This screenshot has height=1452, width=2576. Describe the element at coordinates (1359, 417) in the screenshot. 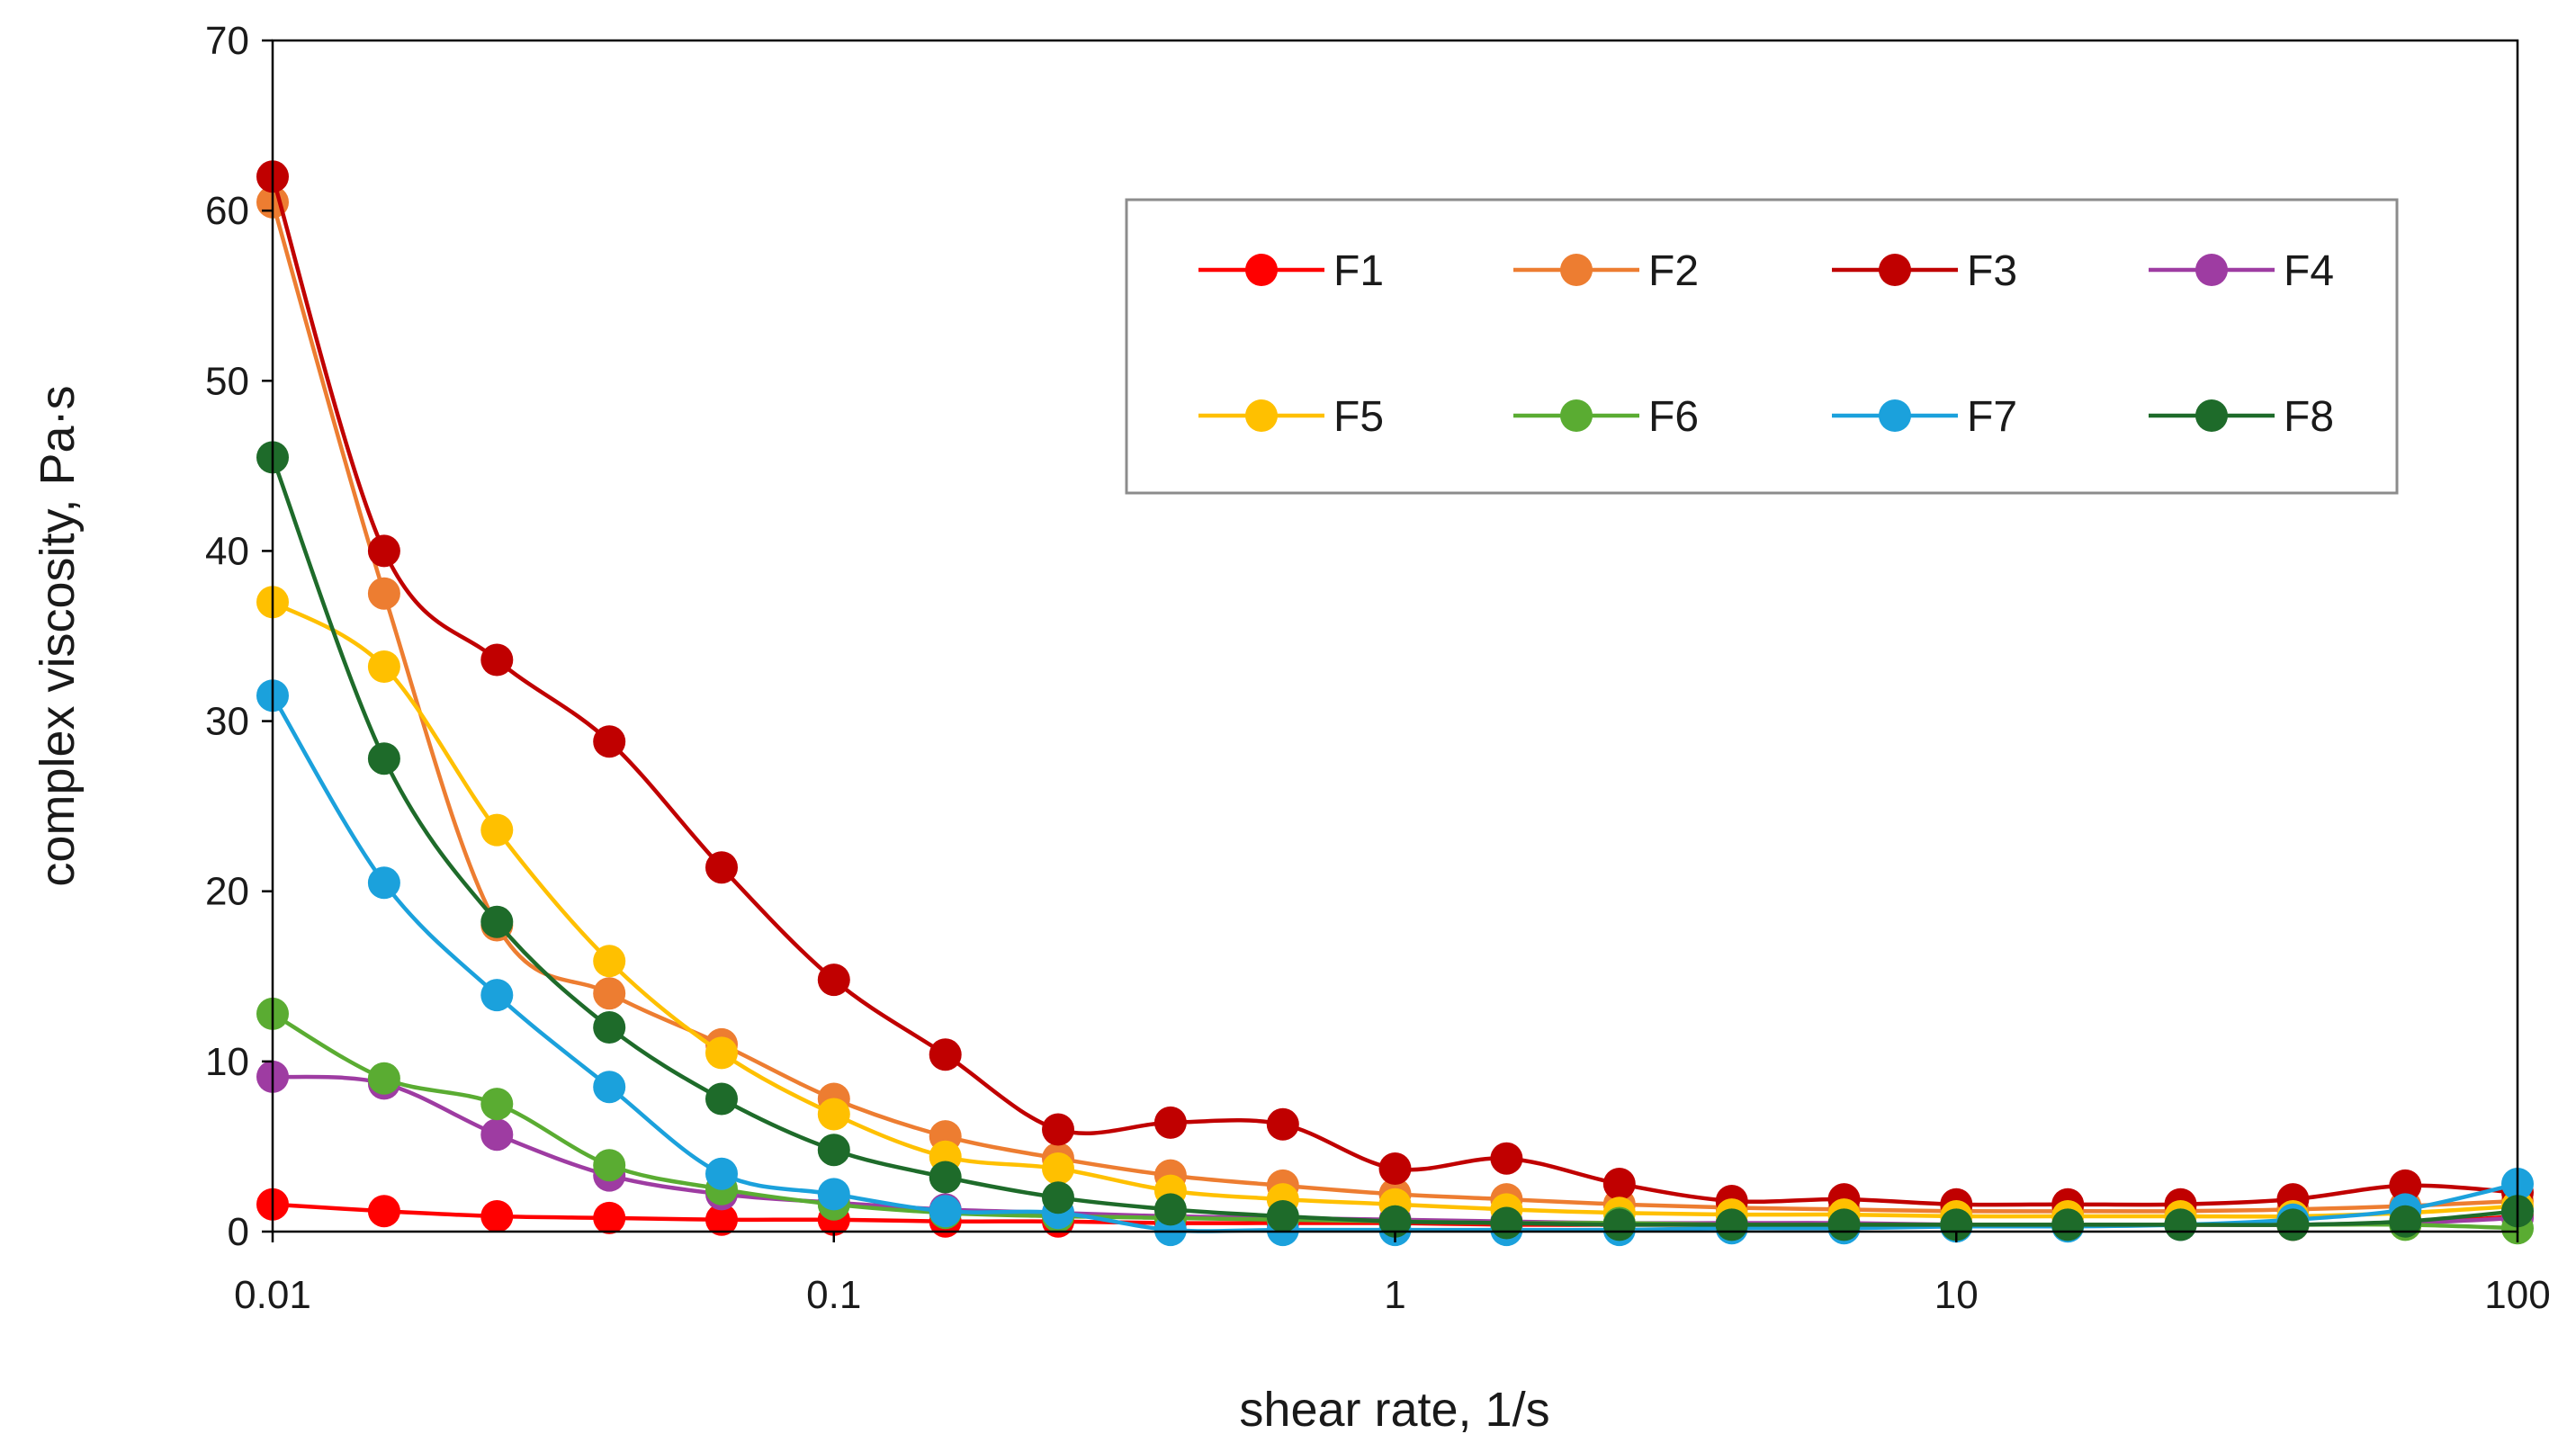

I see `legend-label-f5: F5` at that location.